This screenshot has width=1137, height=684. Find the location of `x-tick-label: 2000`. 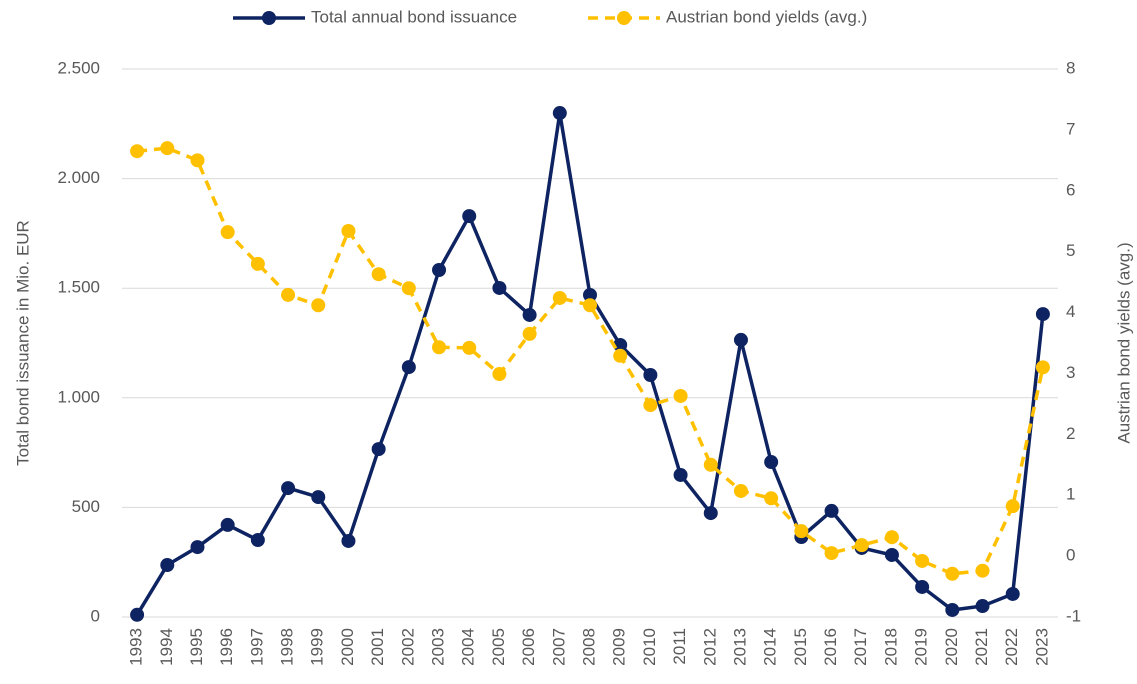

x-tick-label: 2000 is located at coordinates (347, 647).